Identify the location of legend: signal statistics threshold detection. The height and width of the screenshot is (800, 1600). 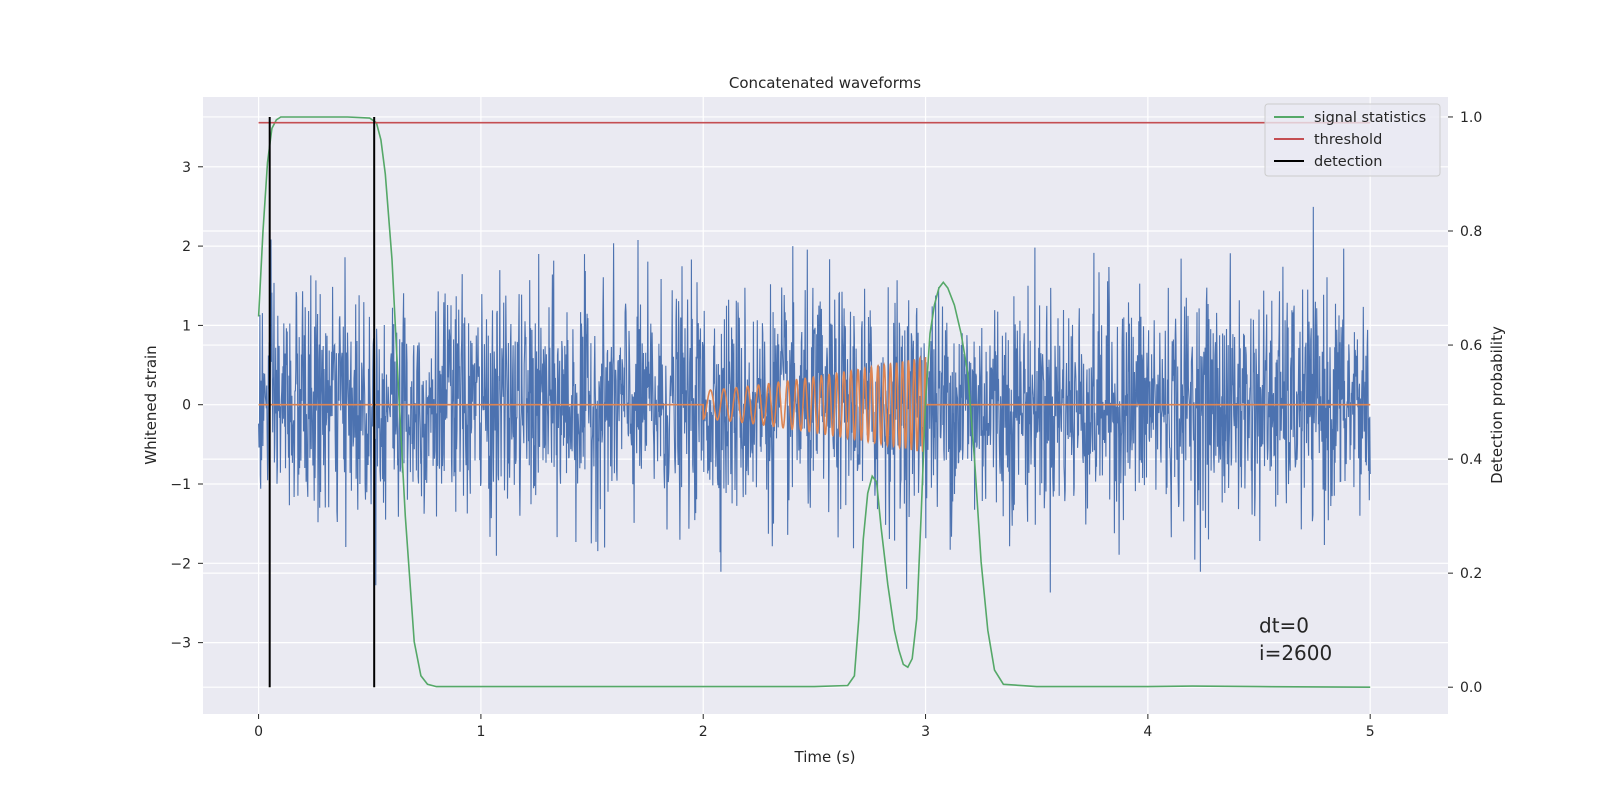
(1352, 140).